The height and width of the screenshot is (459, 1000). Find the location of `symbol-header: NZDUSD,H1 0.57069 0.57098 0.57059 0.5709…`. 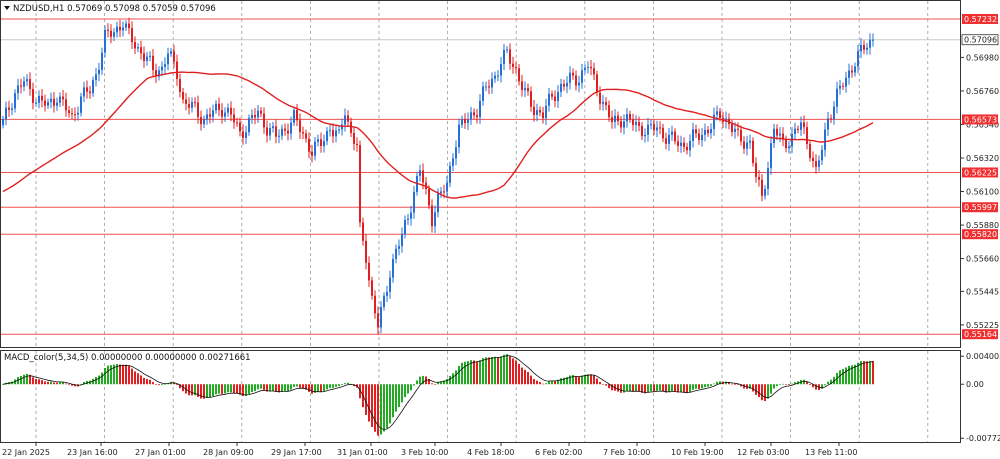

symbol-header: NZDUSD,H1 0.57069 0.57098 0.57059 0.5709… is located at coordinates (110, 9).